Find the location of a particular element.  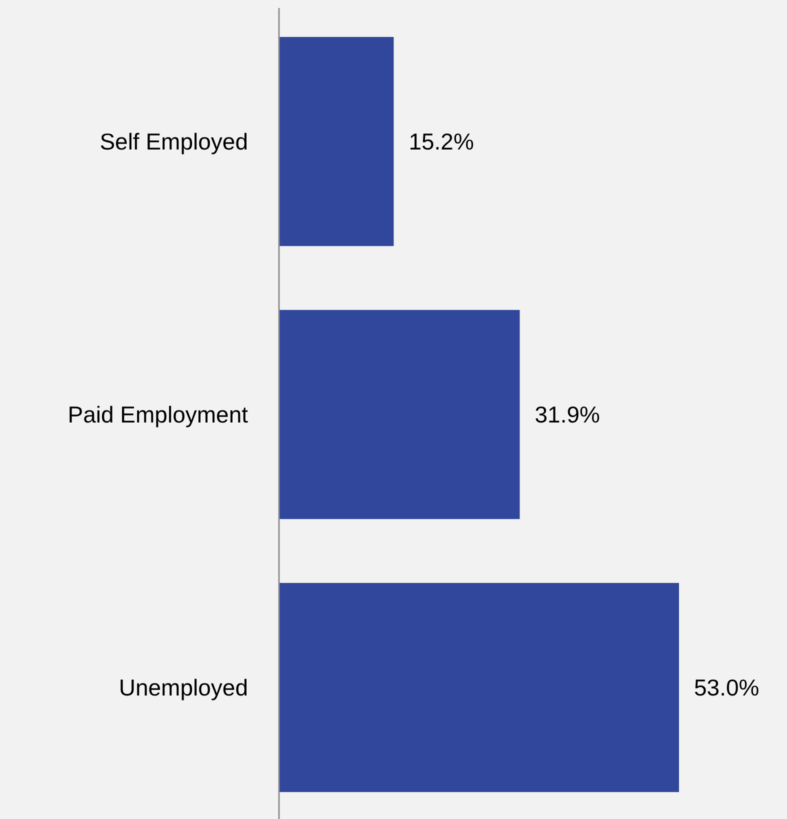

data-label: 53.0% is located at coordinates (727, 687).